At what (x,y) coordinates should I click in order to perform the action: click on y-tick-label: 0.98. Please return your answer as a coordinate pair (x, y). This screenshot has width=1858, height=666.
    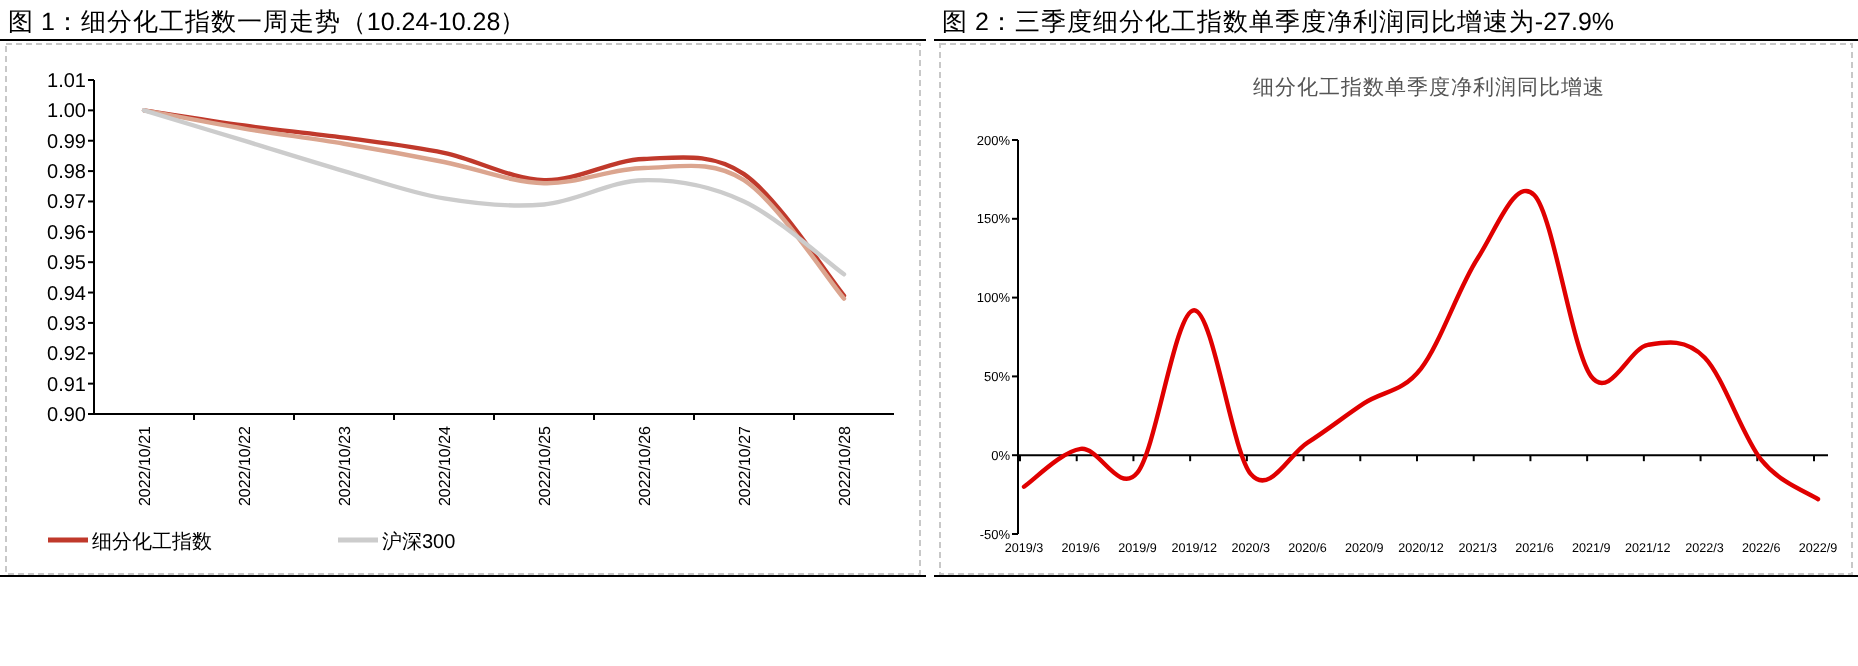
    Looking at the image, I should click on (67, 173).